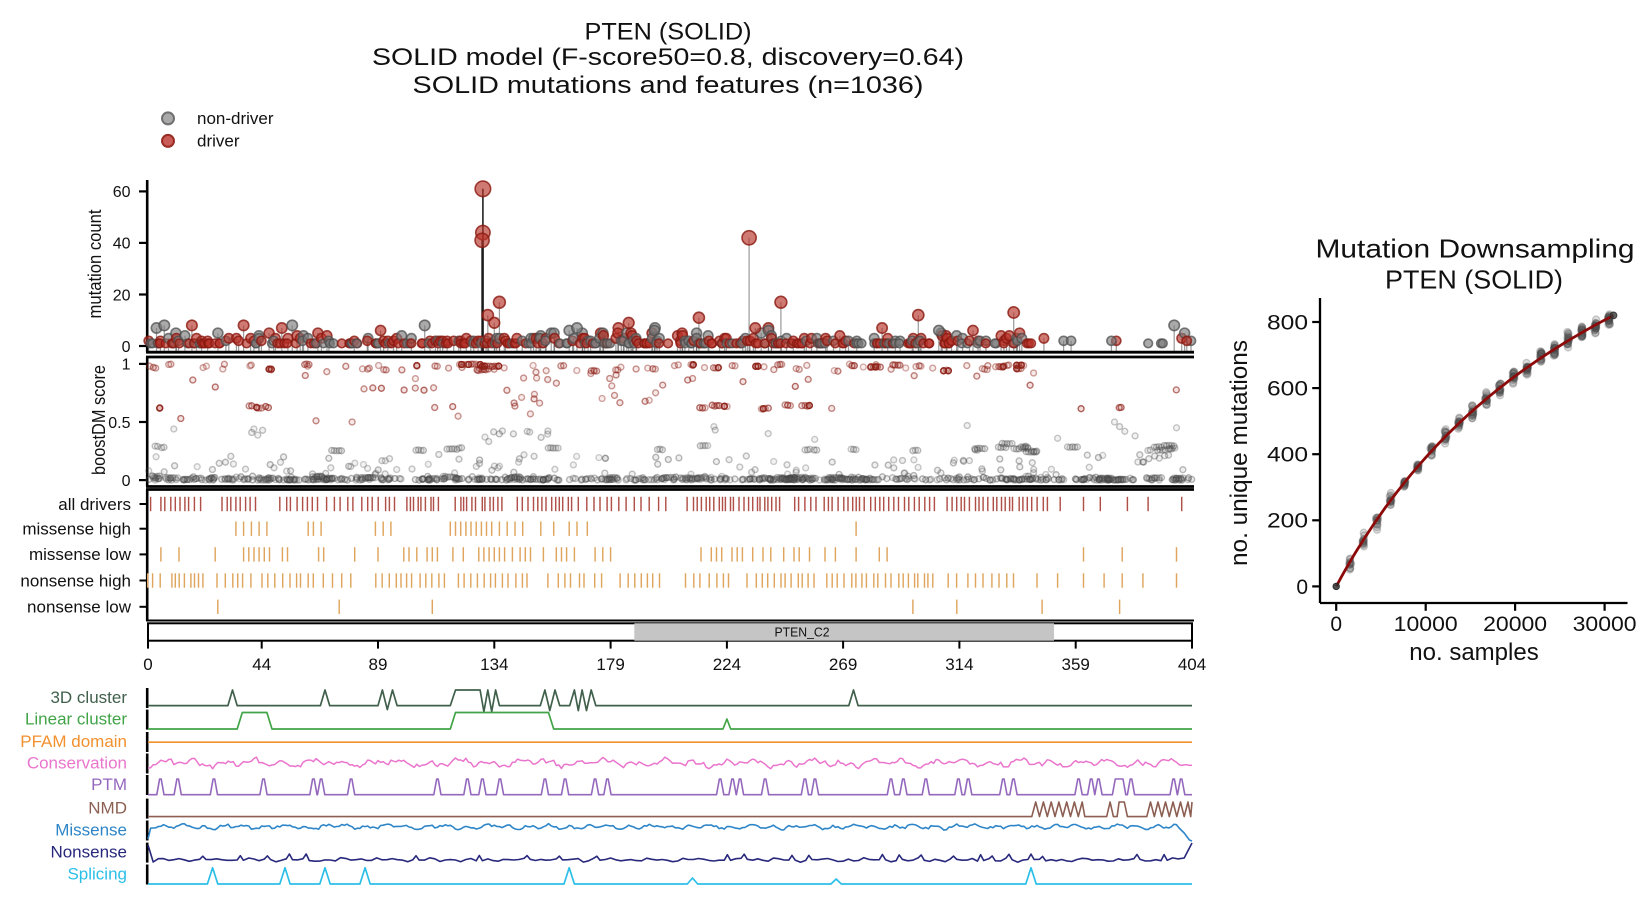  I want to click on svg-text: 30000, so click(1605, 624).